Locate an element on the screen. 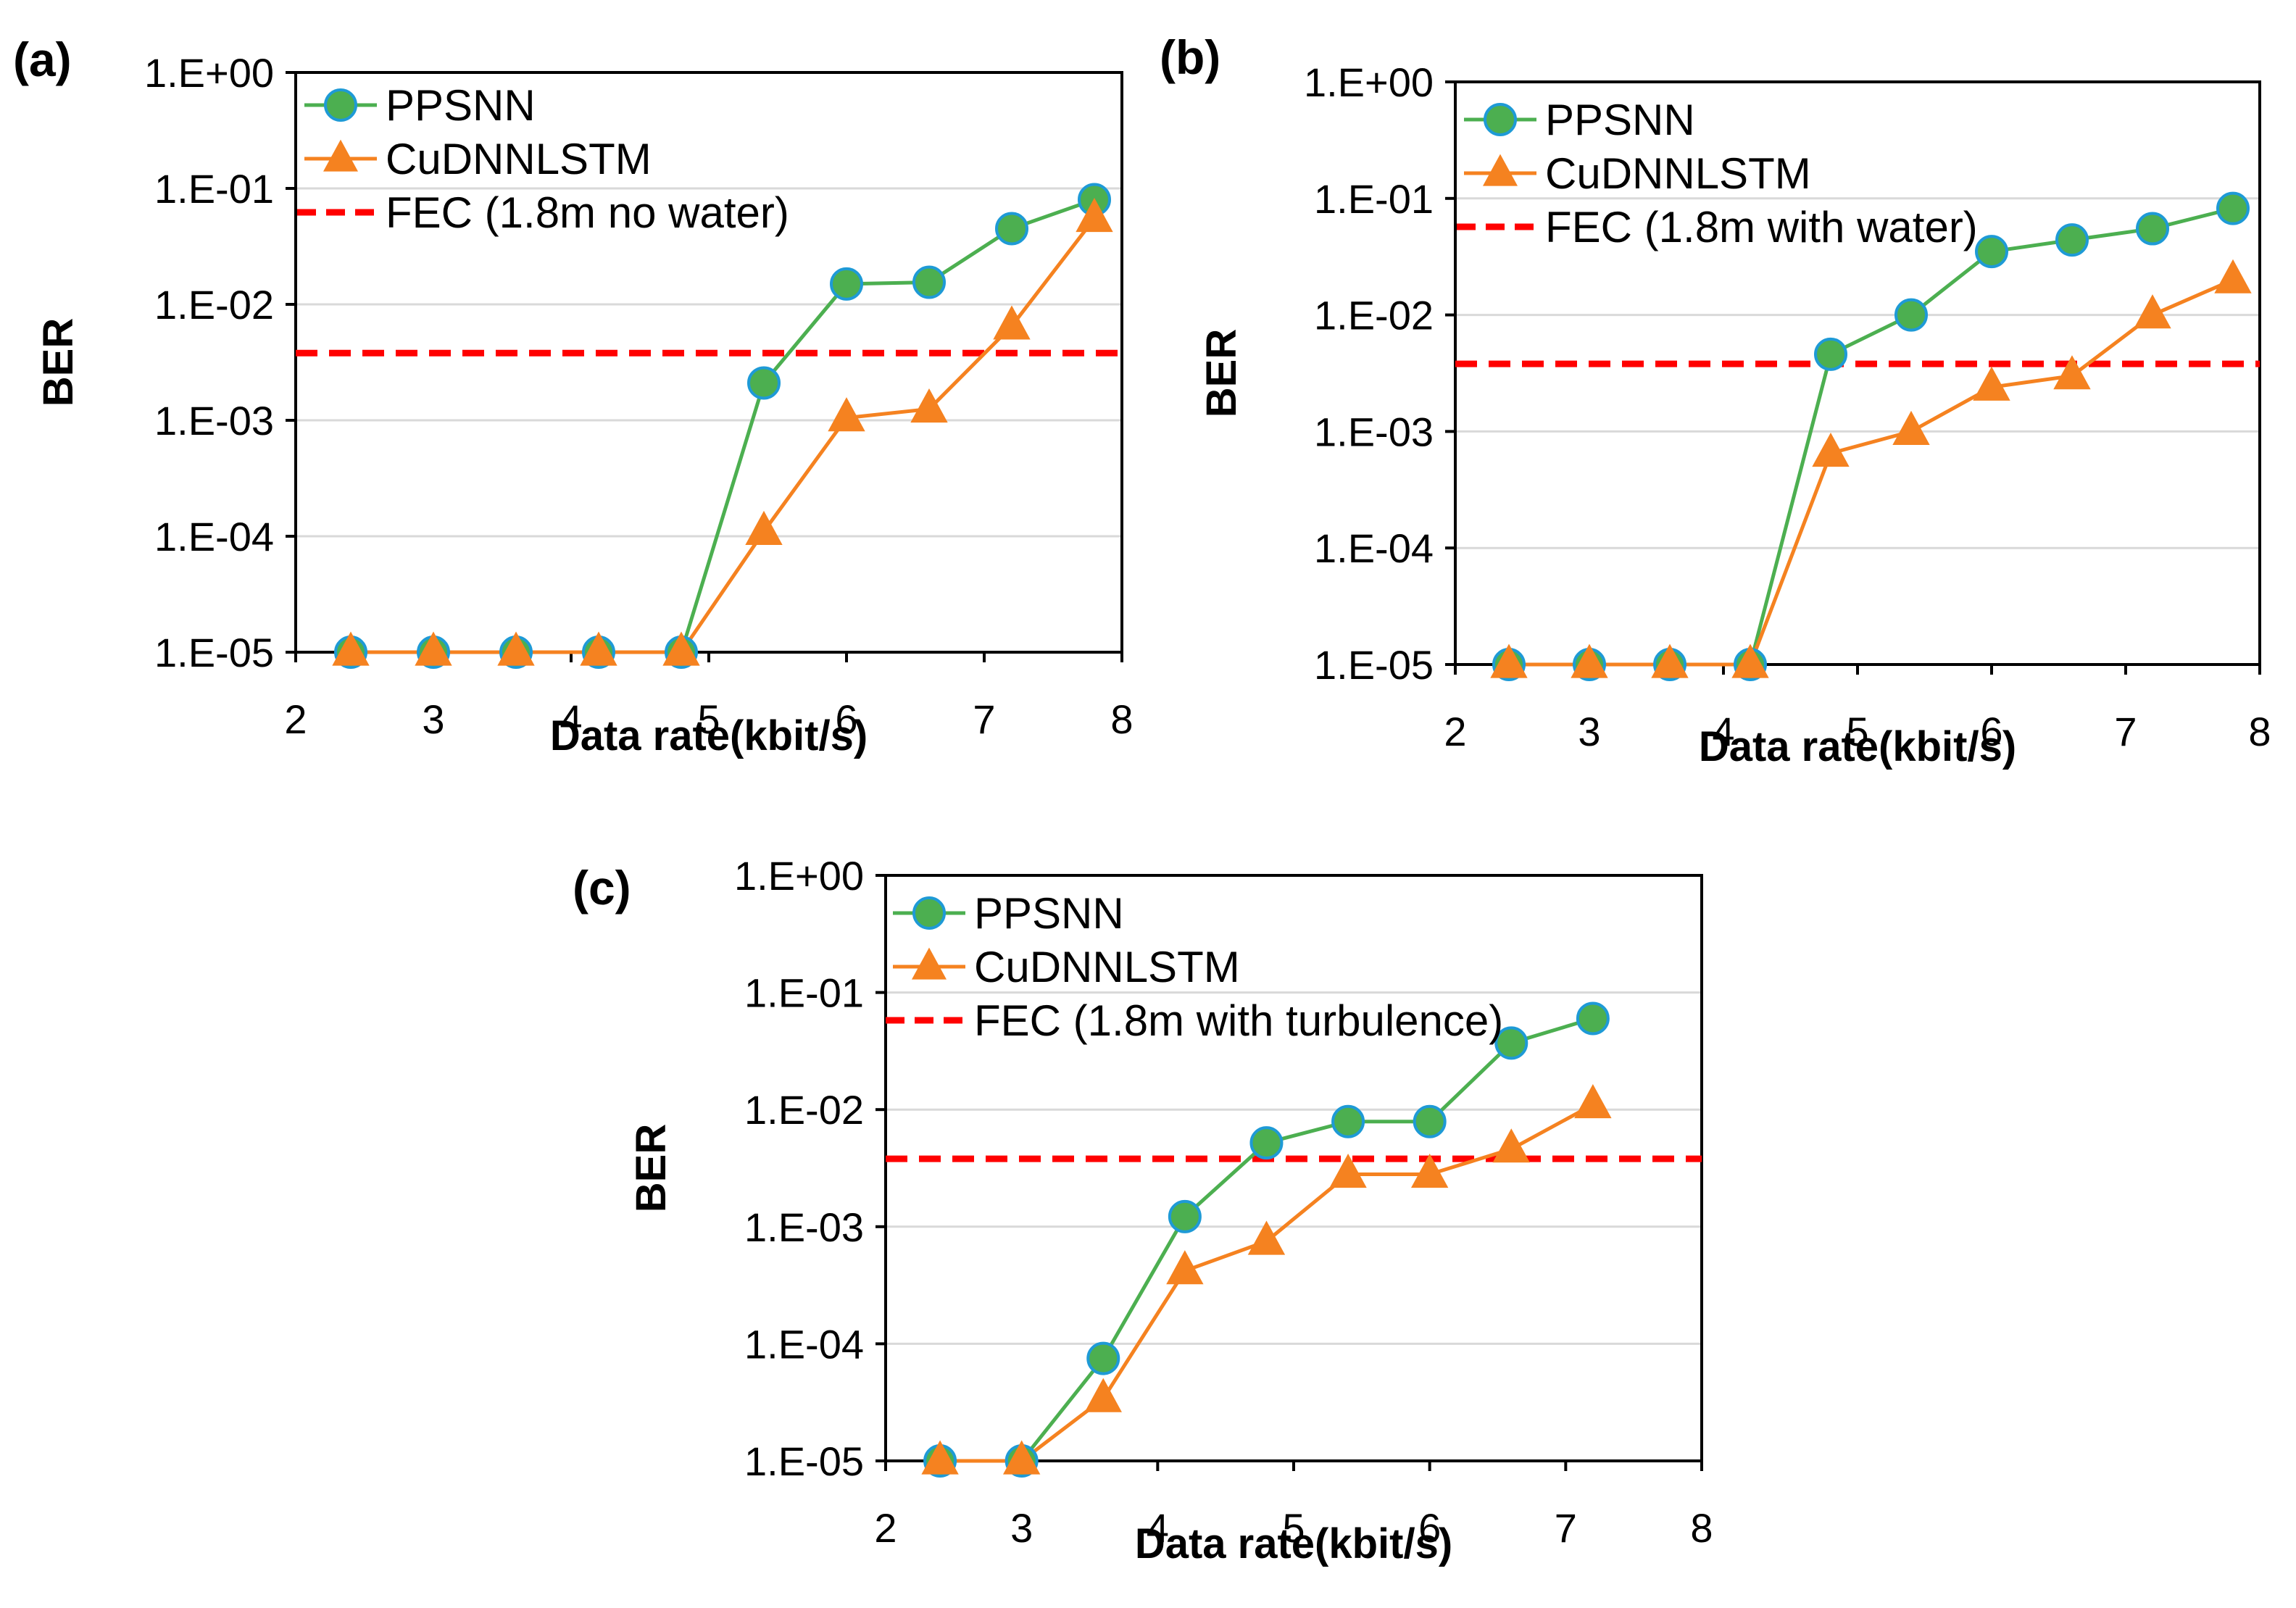 The image size is (2296, 1608). legend: PPSNN CuDNNLSTM FEC (1.8m with turbulence) is located at coordinates (1194, 967).